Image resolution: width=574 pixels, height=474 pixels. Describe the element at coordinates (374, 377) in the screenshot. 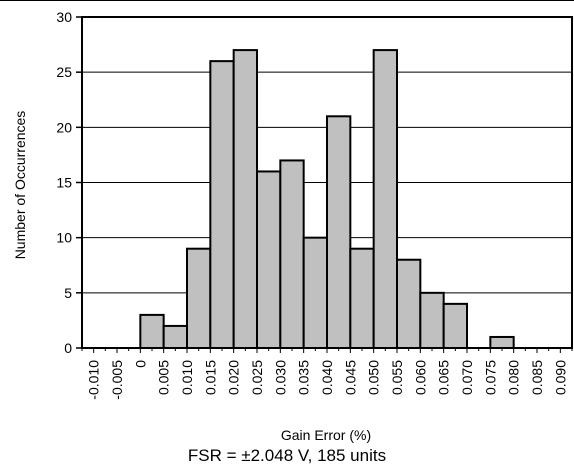

I see `x-tick-label: 0.050` at that location.